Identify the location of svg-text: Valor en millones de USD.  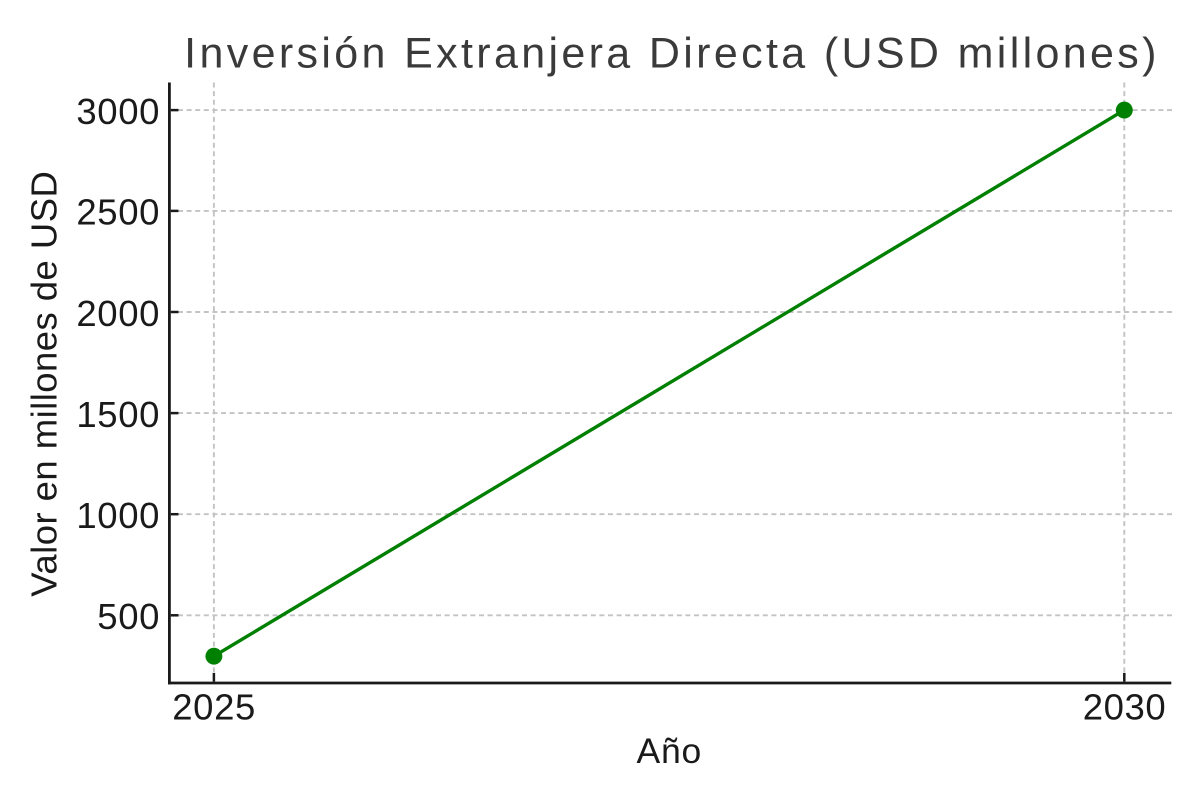
(44, 384).